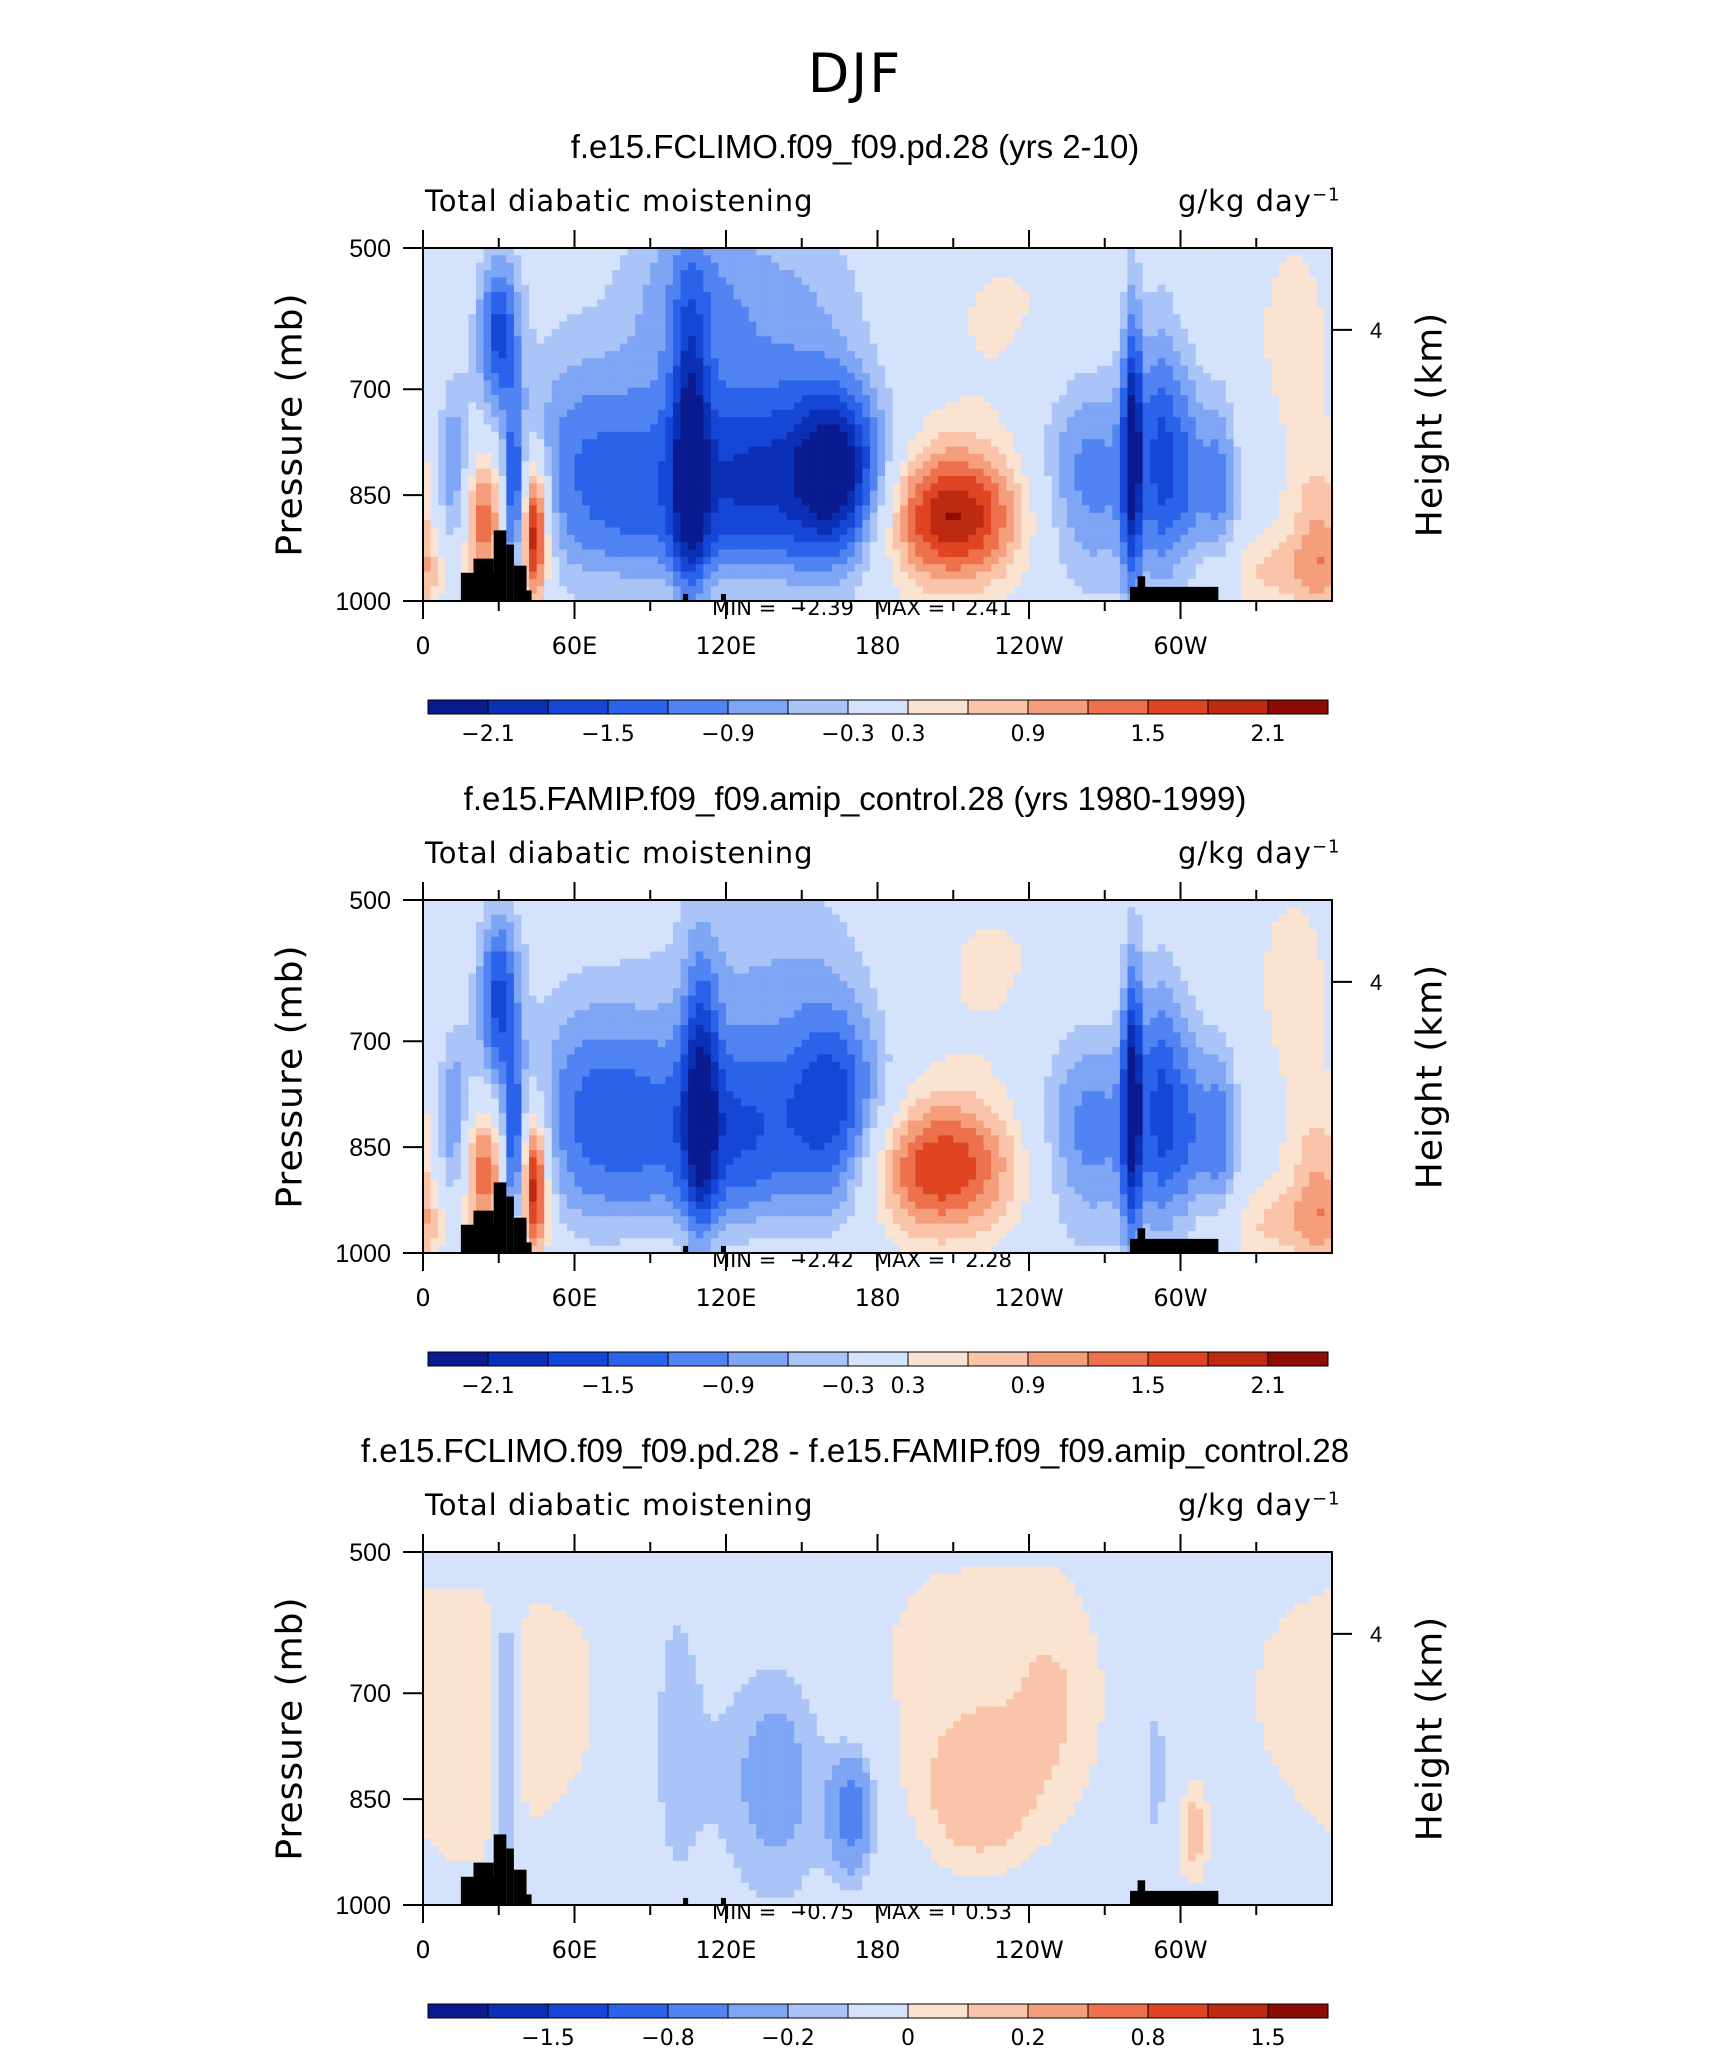 This screenshot has height=2072, width=1710. What do you see at coordinates (855, 146) in the screenshot?
I see `panel-title: f.e15.FCLIMO.f09_f09.pd.28 (yrs 2-10)` at bounding box center [855, 146].